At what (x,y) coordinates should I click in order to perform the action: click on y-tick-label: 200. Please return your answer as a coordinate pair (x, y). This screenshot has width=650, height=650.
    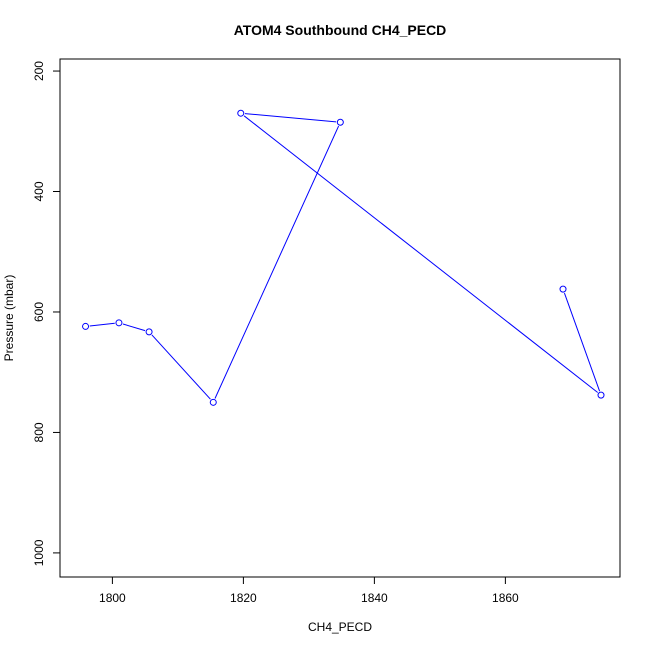
    Looking at the image, I should click on (39, 71).